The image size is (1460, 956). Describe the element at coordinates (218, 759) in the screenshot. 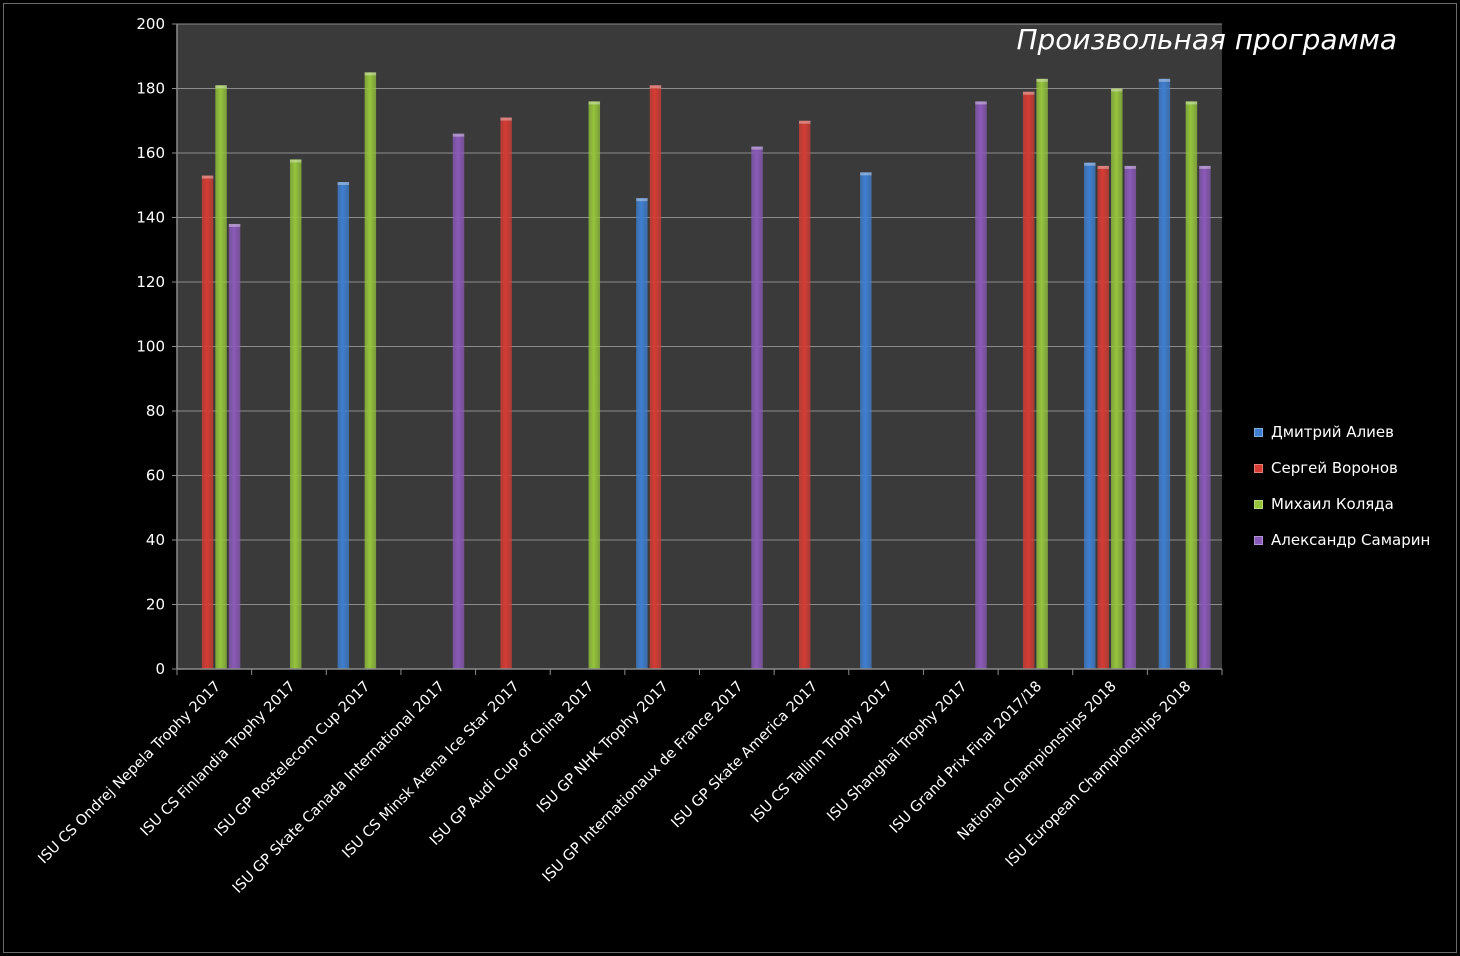

I see `x-tick-label: ISU CS Finlandia Trophy 2017` at that location.